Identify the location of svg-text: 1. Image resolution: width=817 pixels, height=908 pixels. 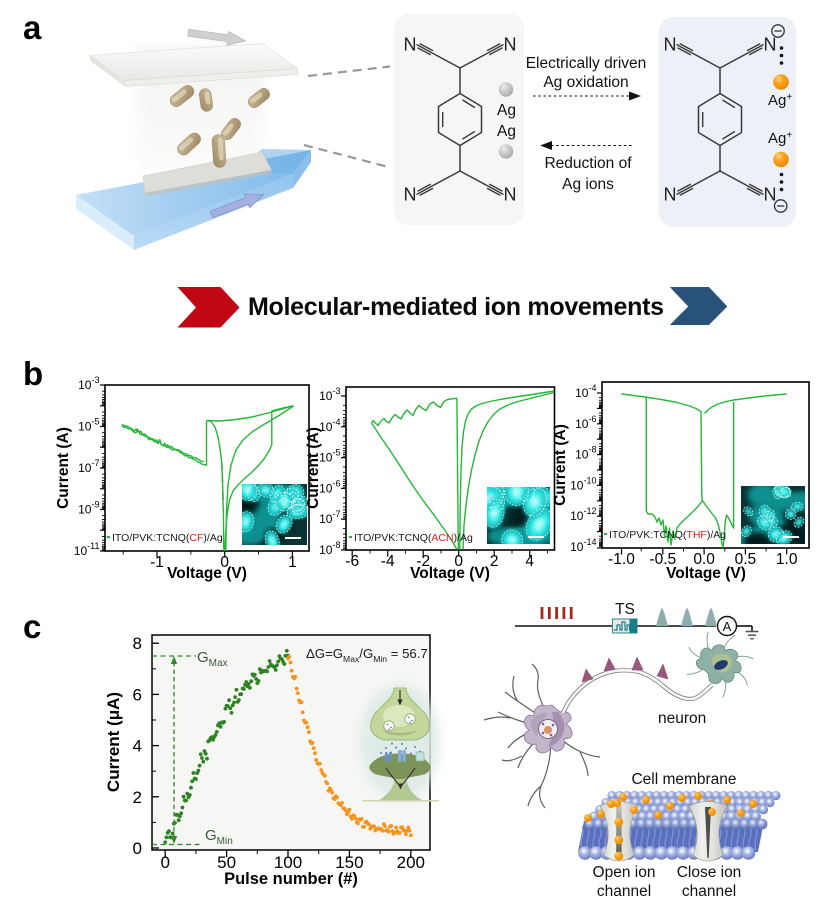
(292, 562).